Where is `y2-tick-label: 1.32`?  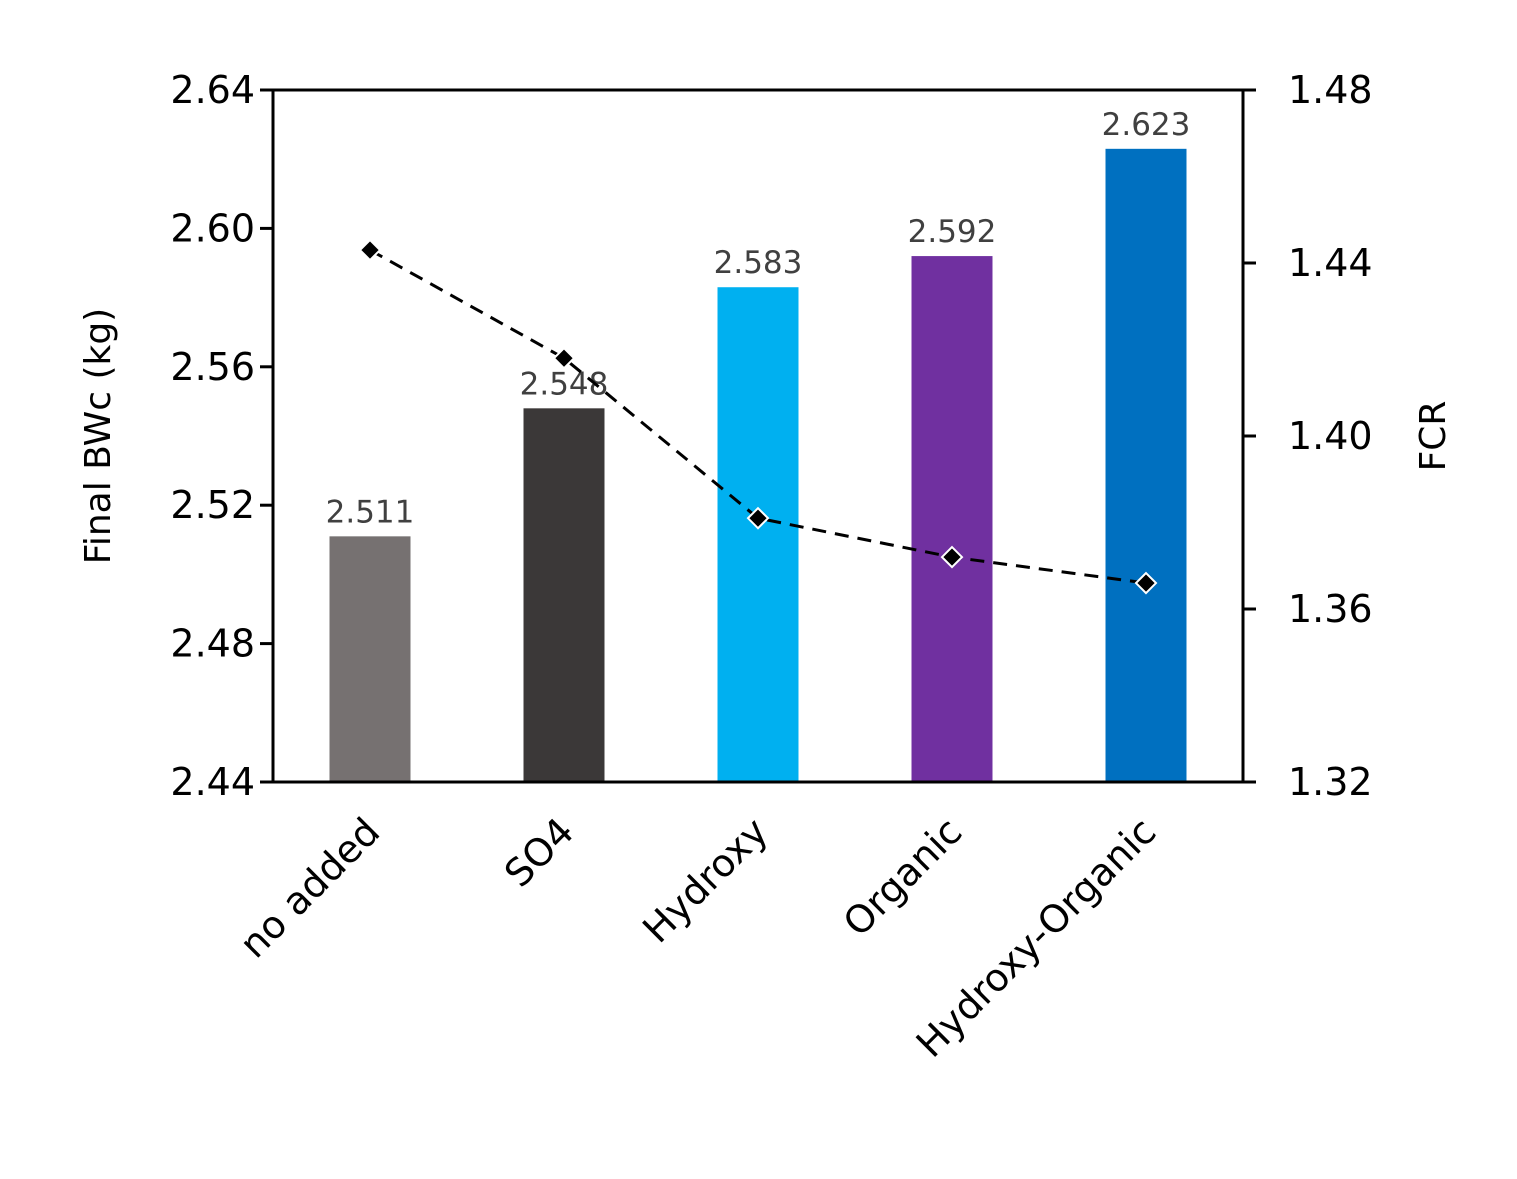 y2-tick-label: 1.32 is located at coordinates (1330, 782).